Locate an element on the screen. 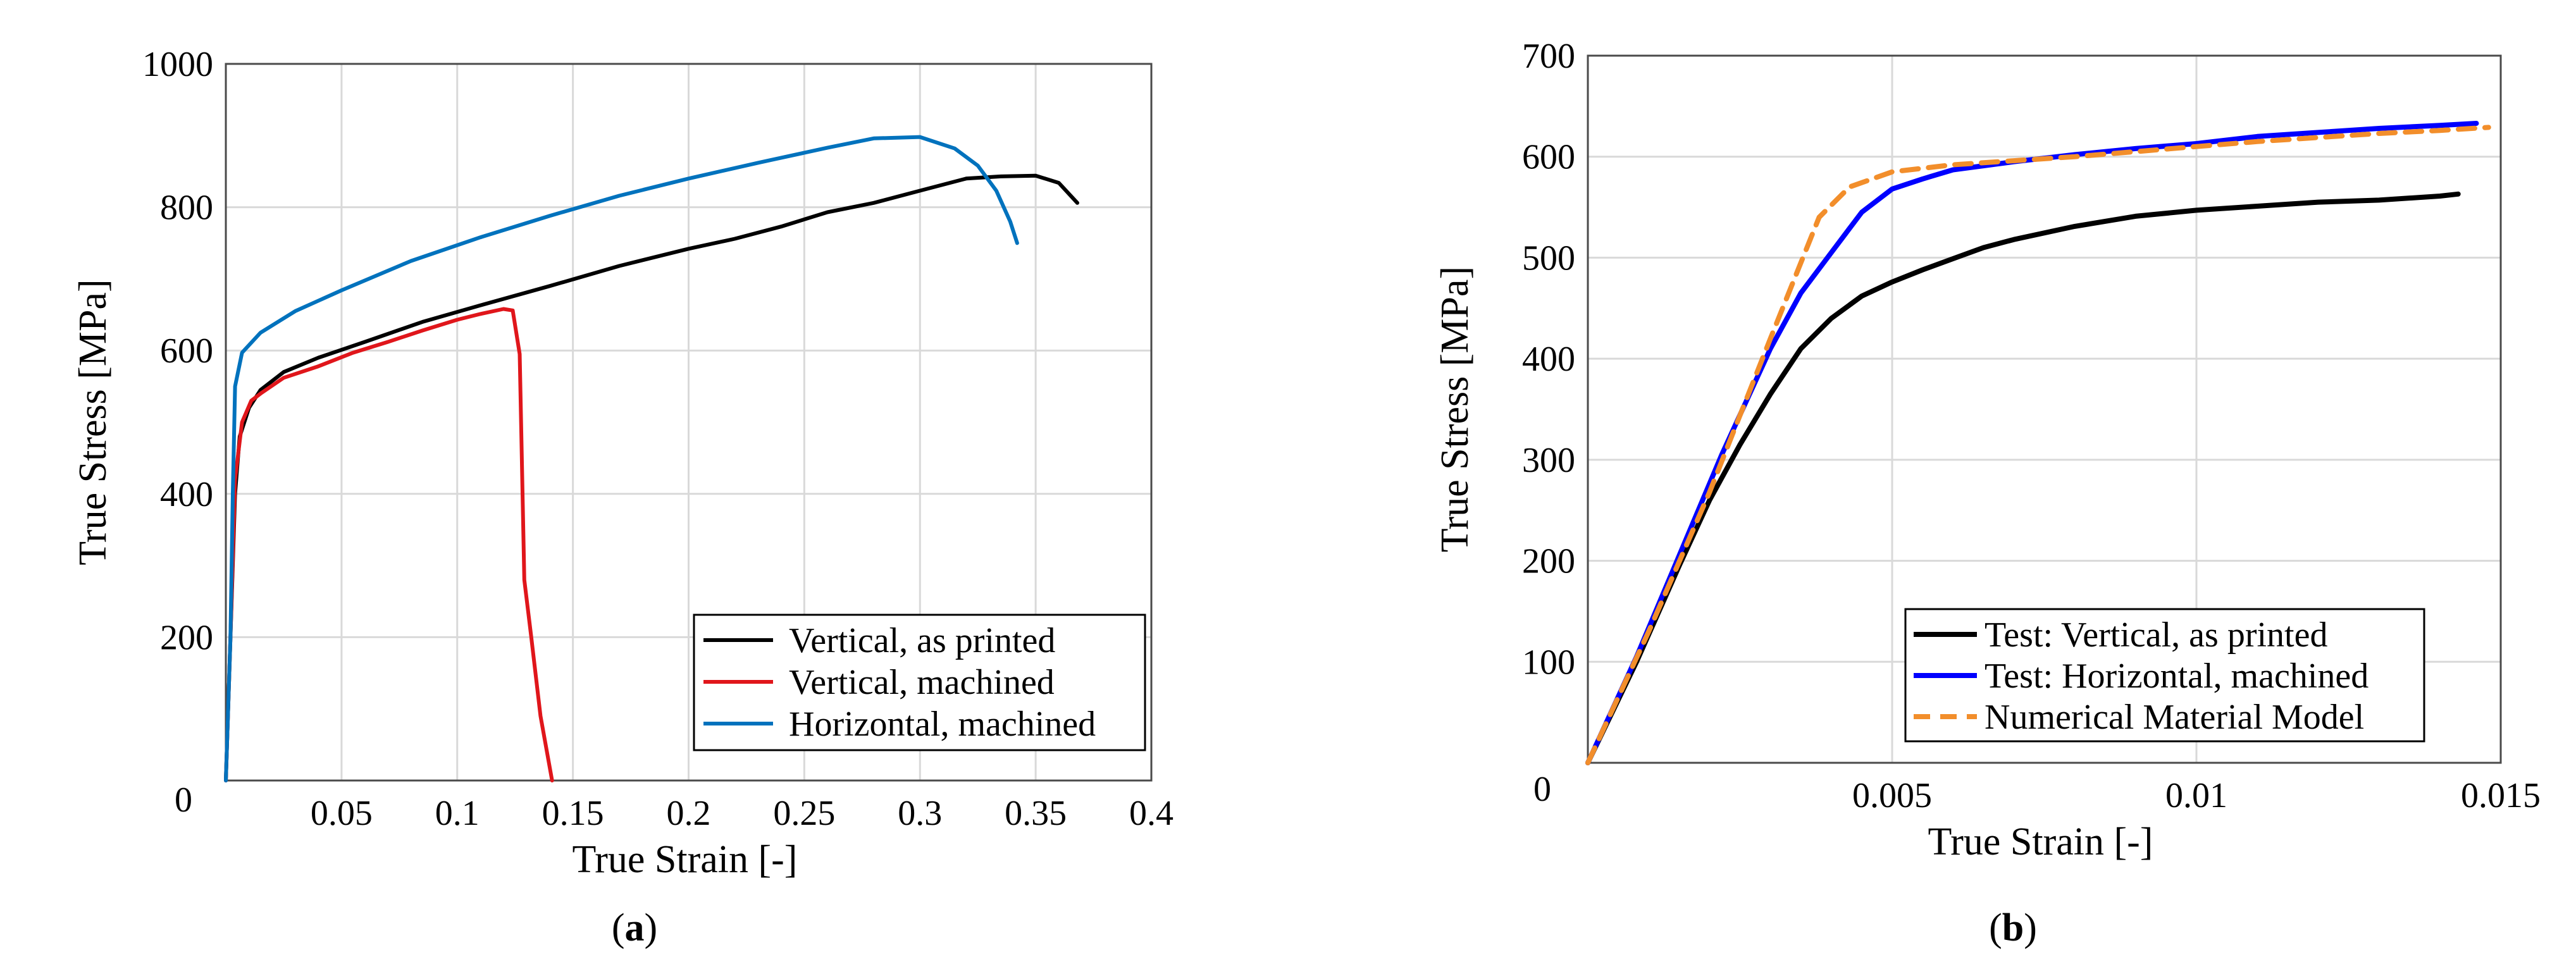 Image resolution: width=2576 pixels, height=969 pixels. x-tick-label: 0.005 is located at coordinates (1892, 795).